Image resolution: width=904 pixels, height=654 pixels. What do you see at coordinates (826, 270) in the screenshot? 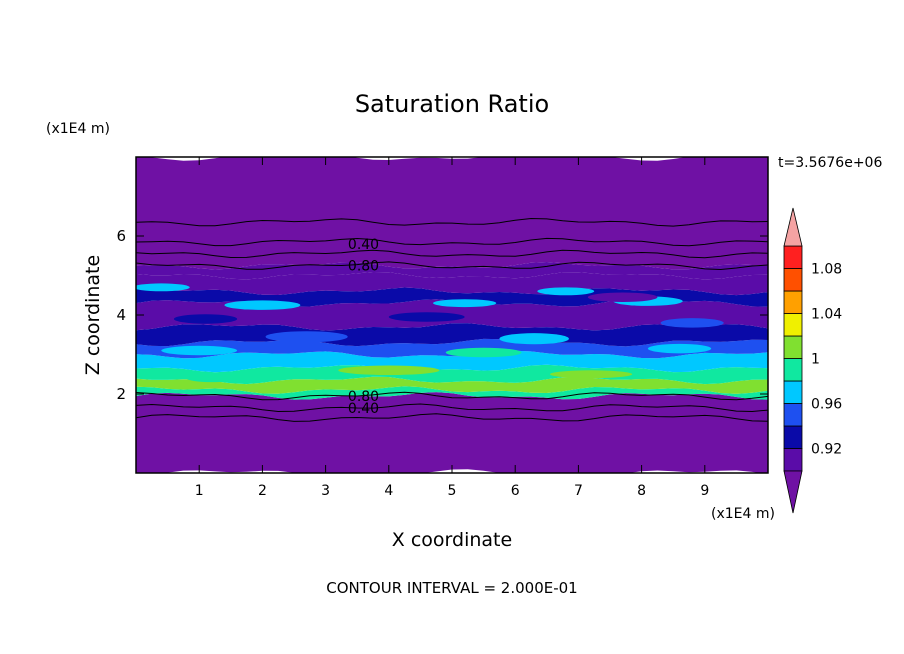
I see `colorbar-tick-label: 1.08` at bounding box center [826, 270].